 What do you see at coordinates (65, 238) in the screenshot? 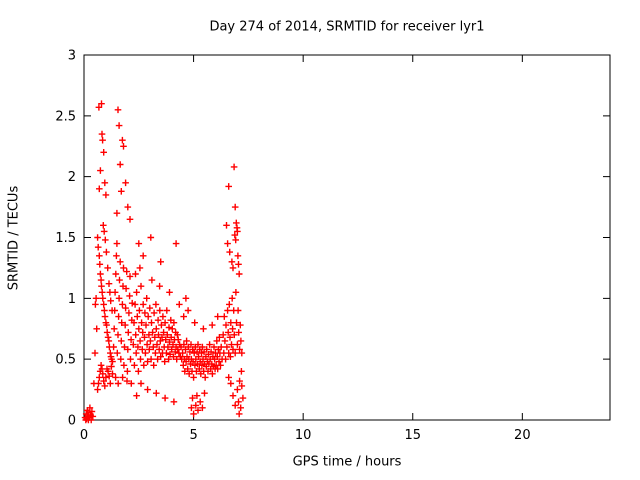
I see `y-tick-label: 1.5` at bounding box center [65, 238].